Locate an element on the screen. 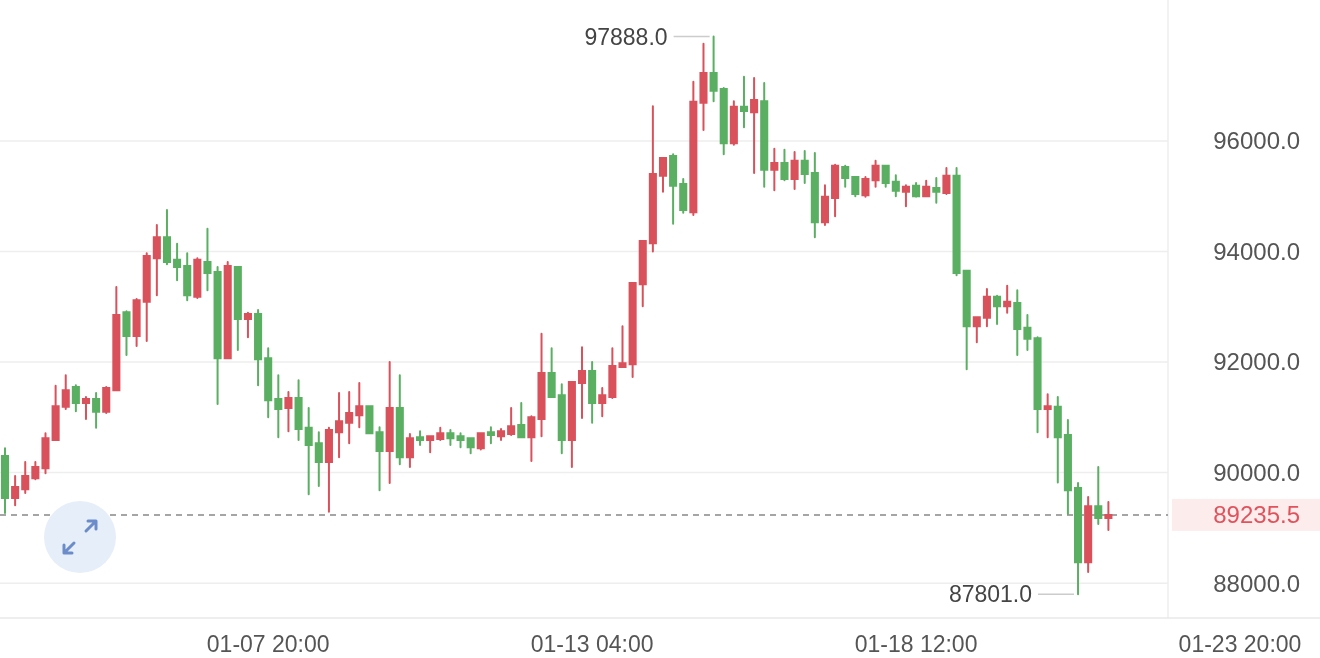 The image size is (1320, 658). y-tick-label: 96000.0 is located at coordinates (1256, 141).